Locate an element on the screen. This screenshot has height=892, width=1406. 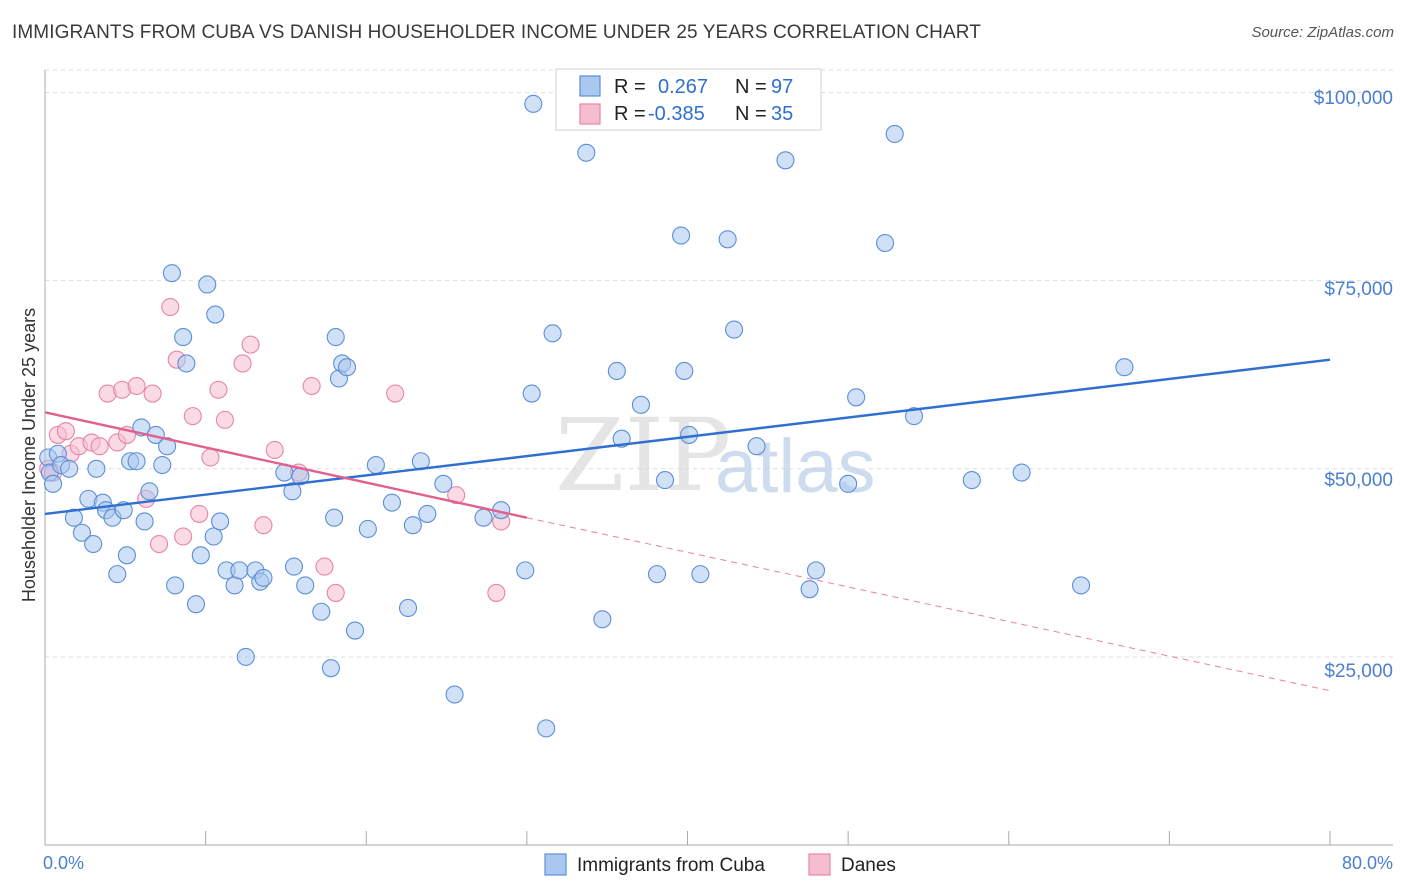
y-tick-label: $75,000 is located at coordinates (1358, 289).